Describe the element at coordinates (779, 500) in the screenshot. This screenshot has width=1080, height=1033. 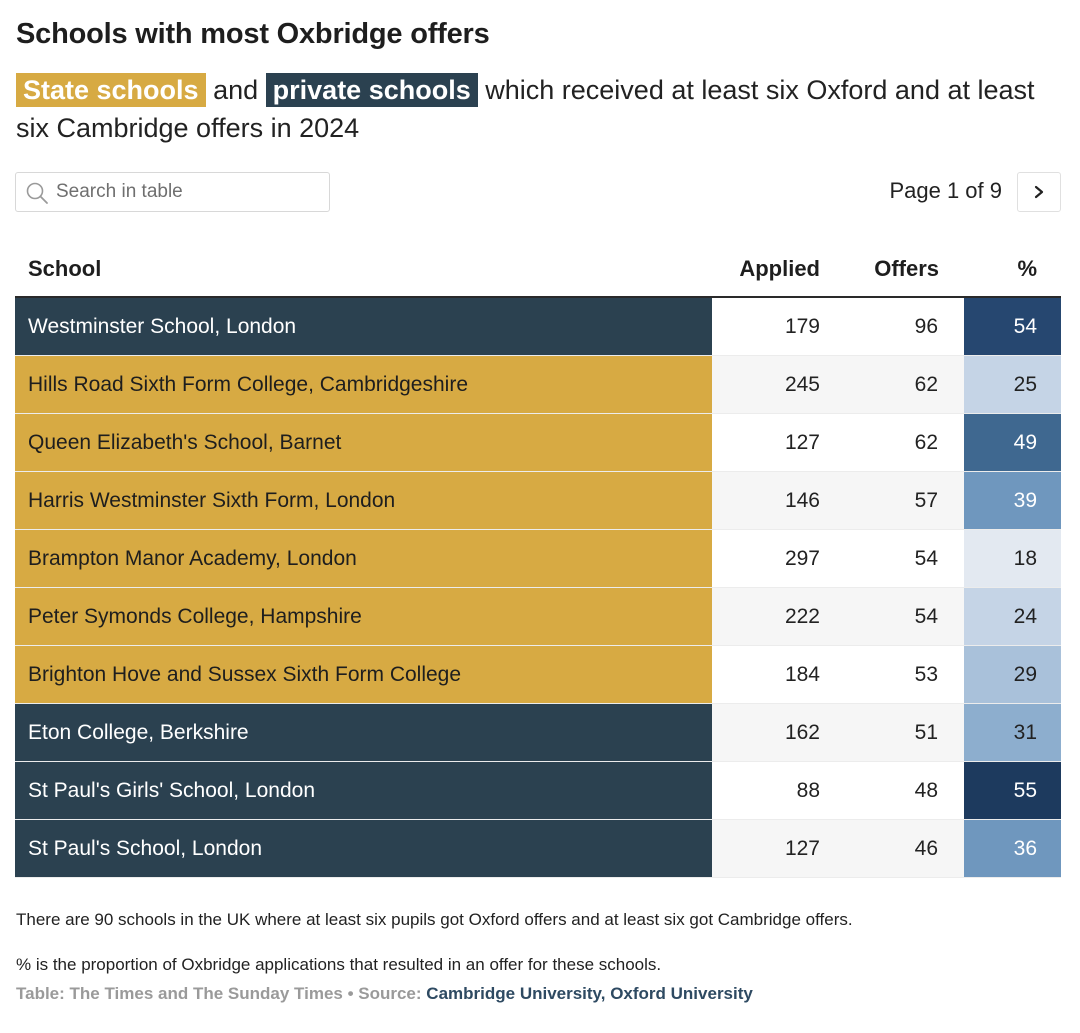
I see `applied-count: 146` at that location.